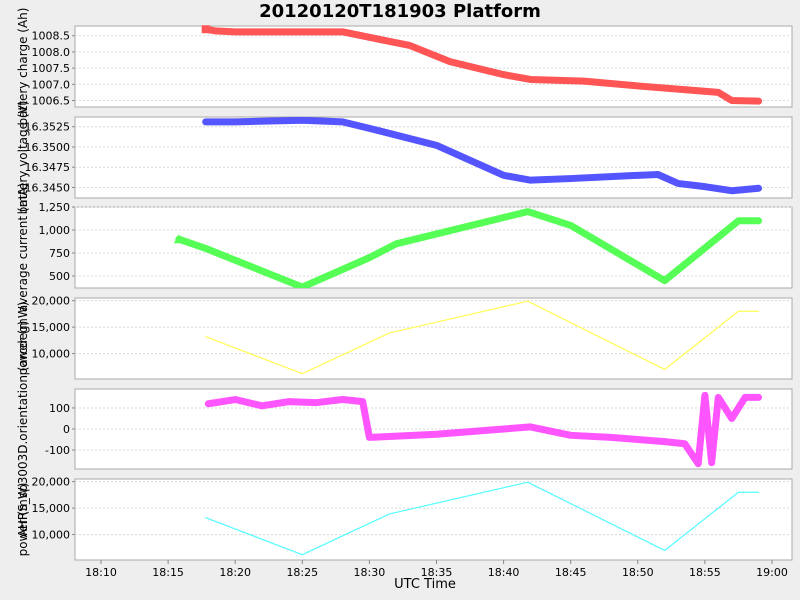 The image size is (800, 600). What do you see at coordinates (425, 584) in the screenshot?
I see `x-axis-label: UTC Time` at bounding box center [425, 584].